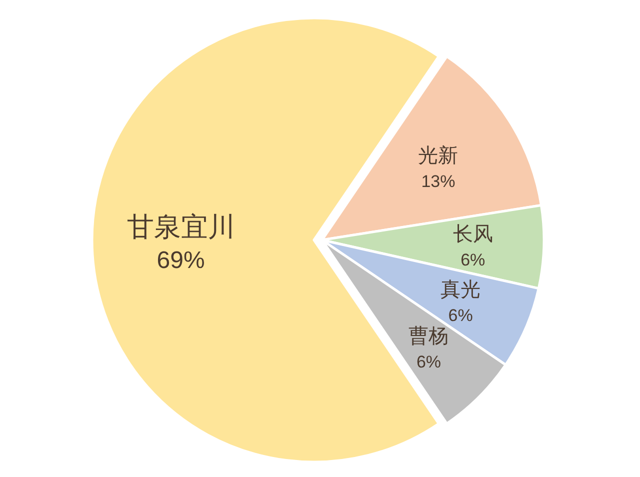 The image size is (640, 477). I want to click on data-label: 69%, so click(180, 260).